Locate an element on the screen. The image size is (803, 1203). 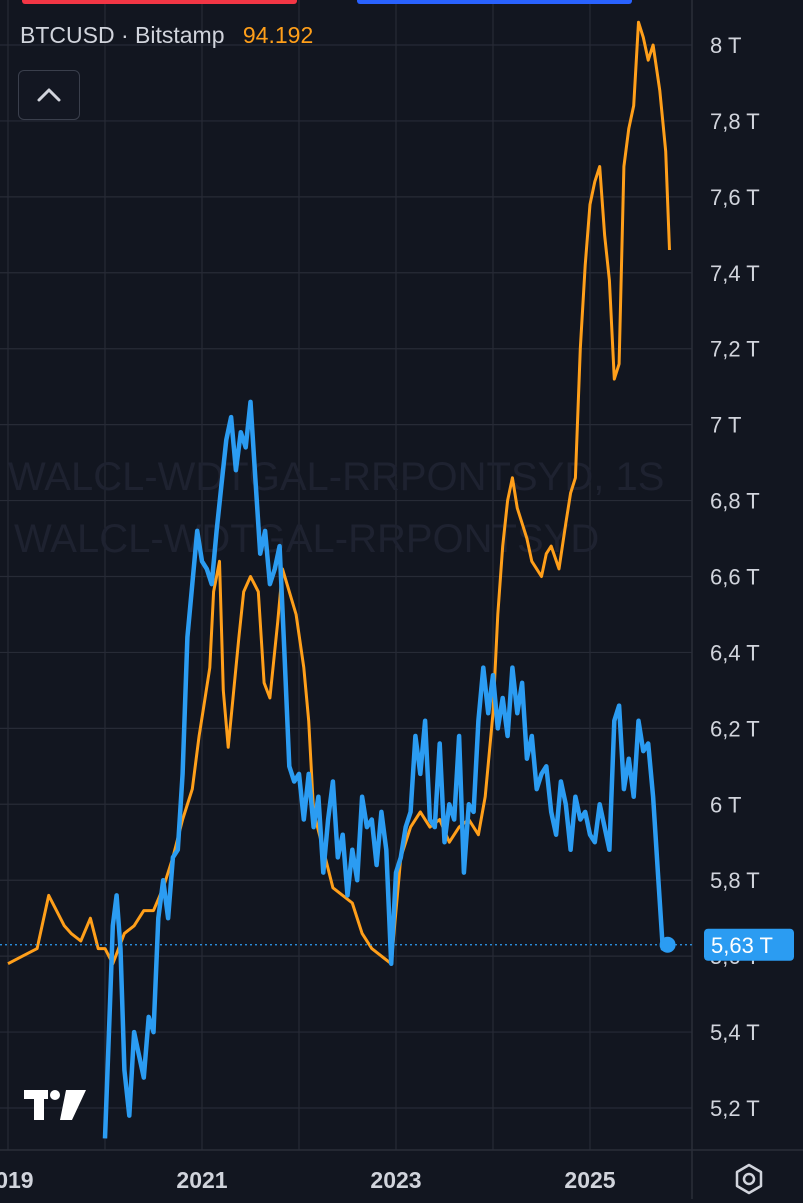
y-tick-label: 8 T is located at coordinates (725, 45).